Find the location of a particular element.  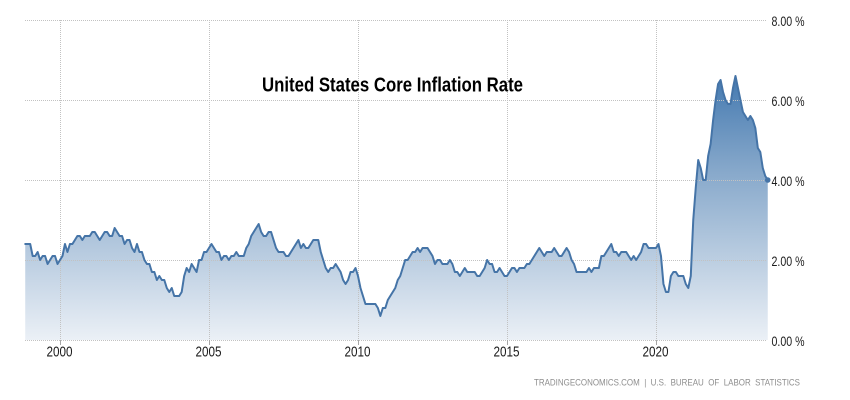

svg-text: 2015 is located at coordinates (507, 352).